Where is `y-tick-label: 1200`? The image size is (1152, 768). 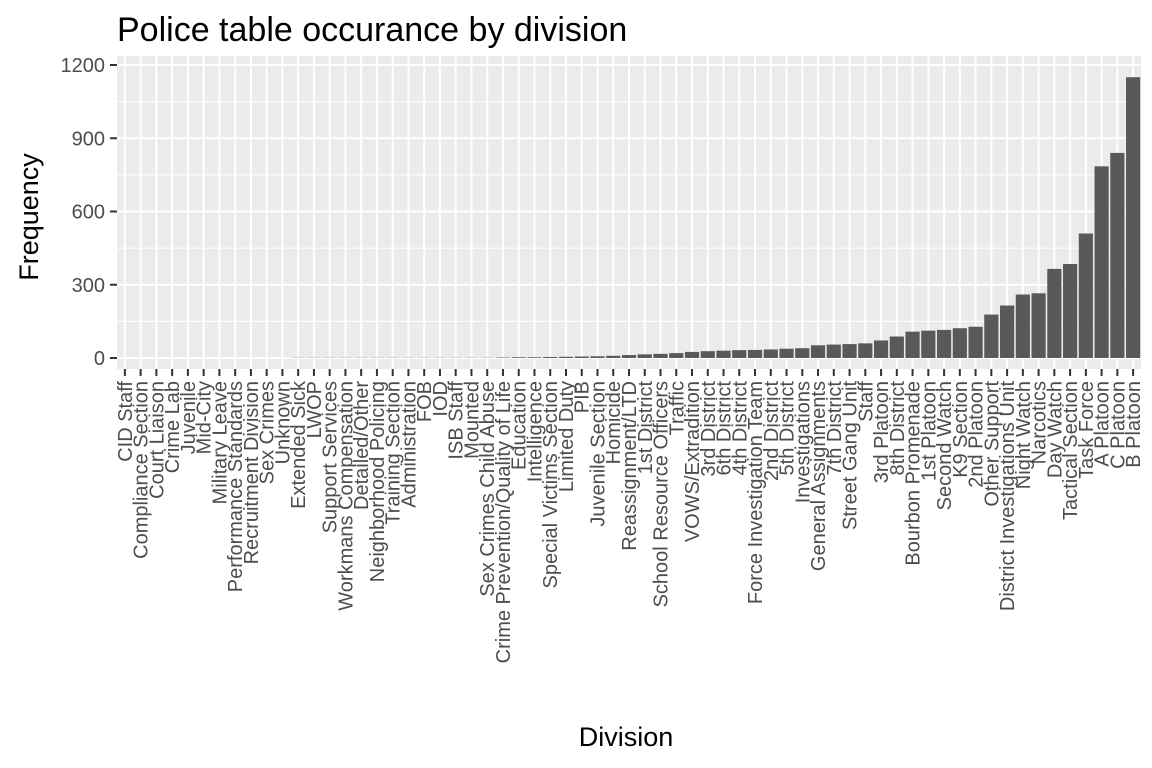
y-tick-label: 1200 is located at coordinates (83, 66).